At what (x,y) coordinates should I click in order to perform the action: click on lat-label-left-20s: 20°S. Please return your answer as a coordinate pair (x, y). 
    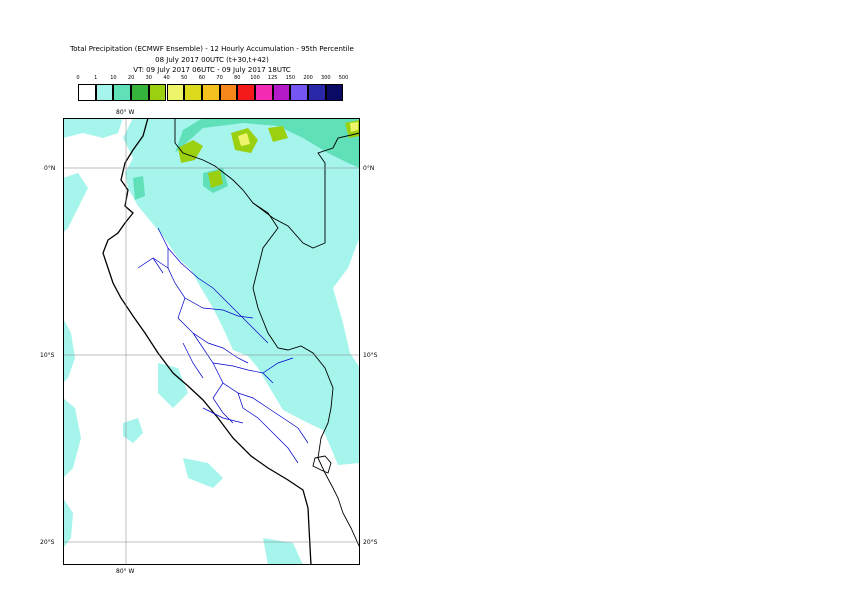
    Looking at the image, I should click on (47, 542).